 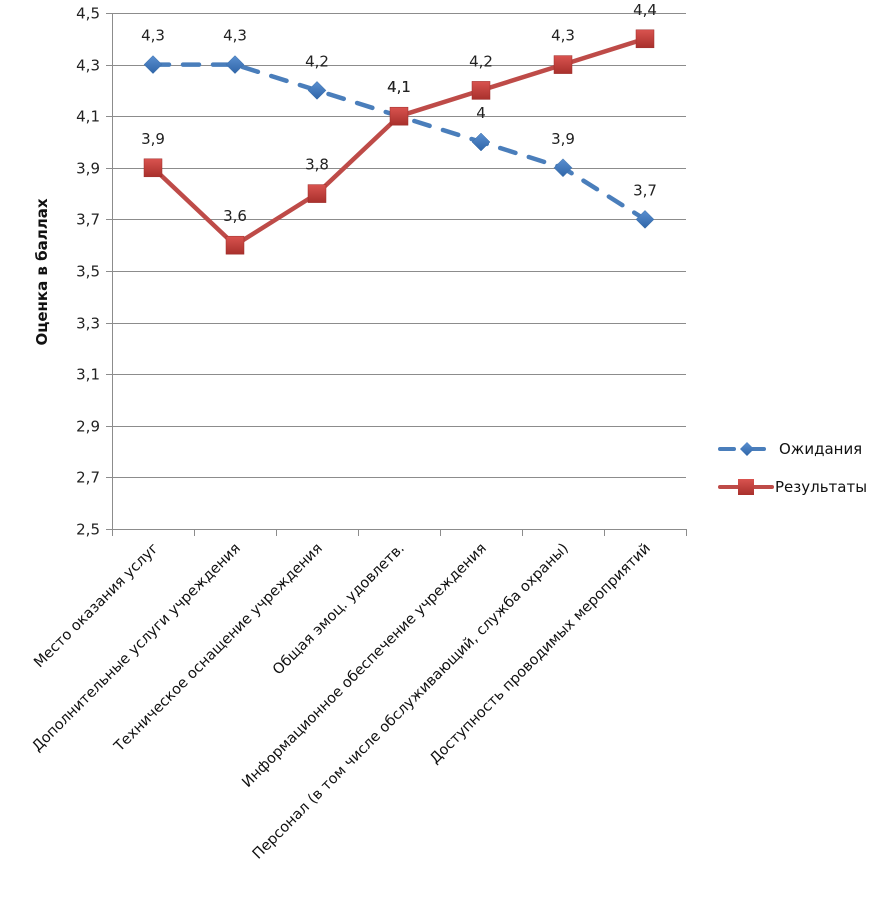 I want to click on legend: Ожидания Результаты, so click(x=792, y=468).